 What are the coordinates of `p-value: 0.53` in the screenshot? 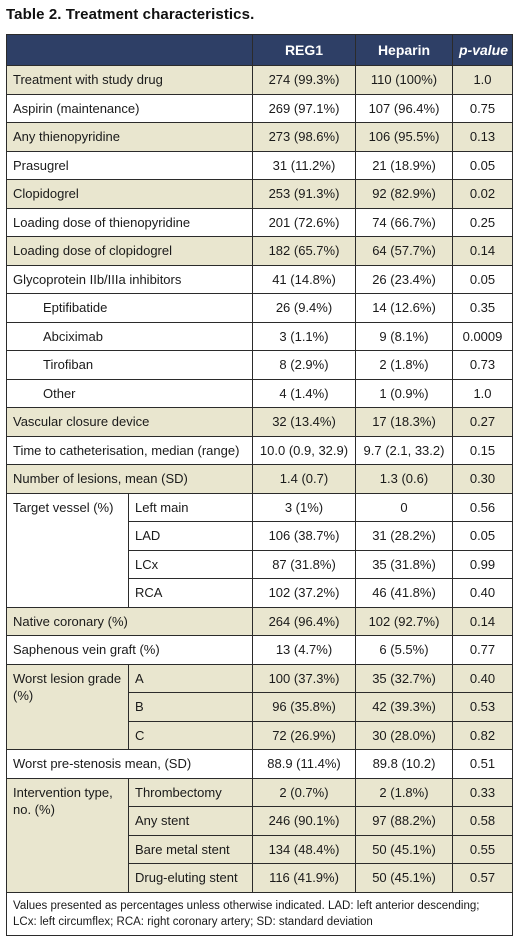 It's located at (482, 707).